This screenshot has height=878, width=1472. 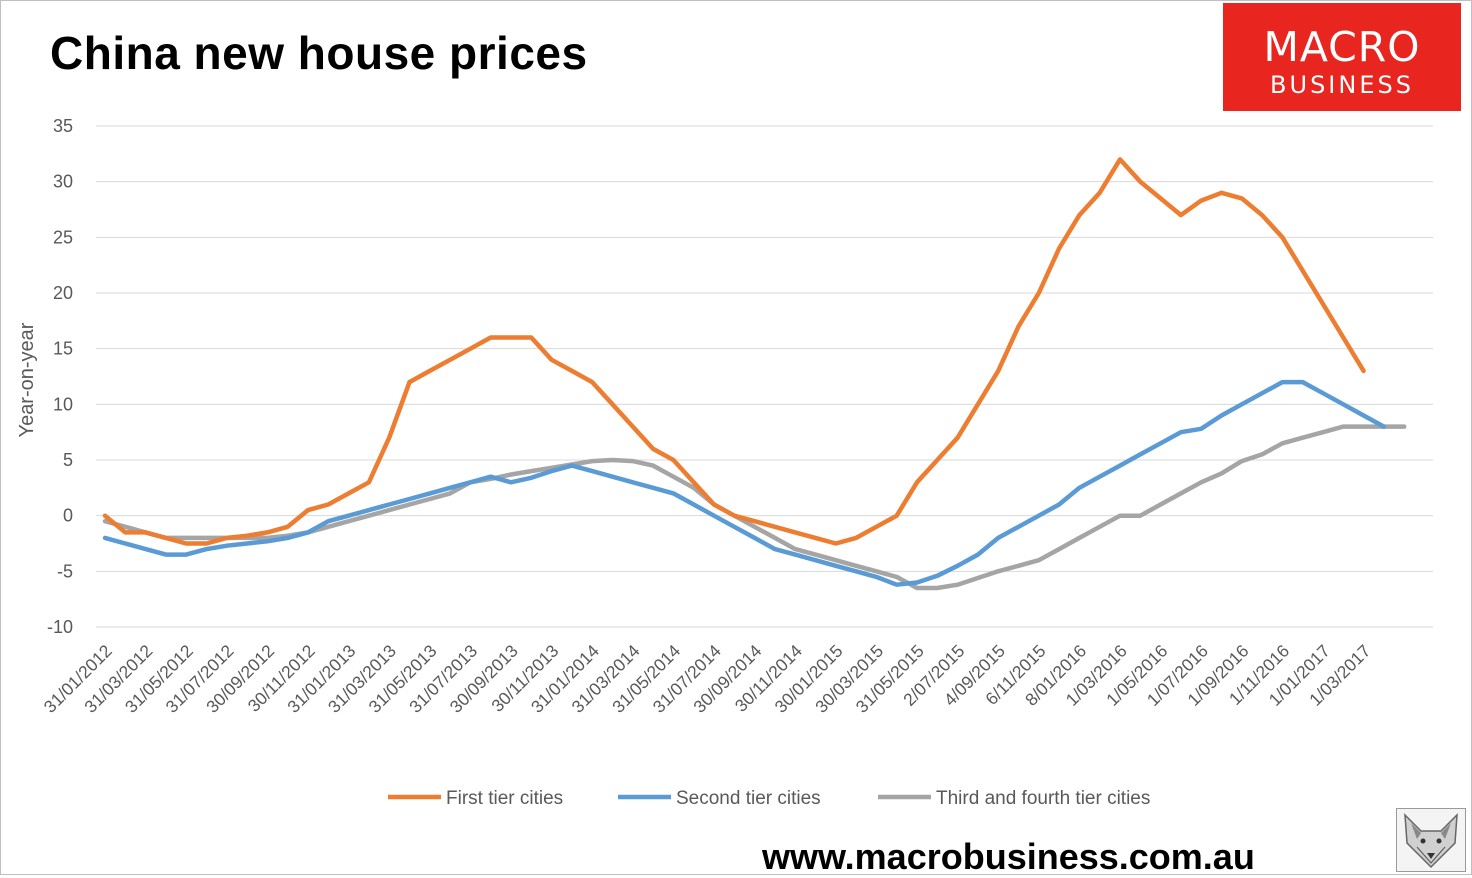 I want to click on y-tick-label: 15, so click(x=63, y=349).